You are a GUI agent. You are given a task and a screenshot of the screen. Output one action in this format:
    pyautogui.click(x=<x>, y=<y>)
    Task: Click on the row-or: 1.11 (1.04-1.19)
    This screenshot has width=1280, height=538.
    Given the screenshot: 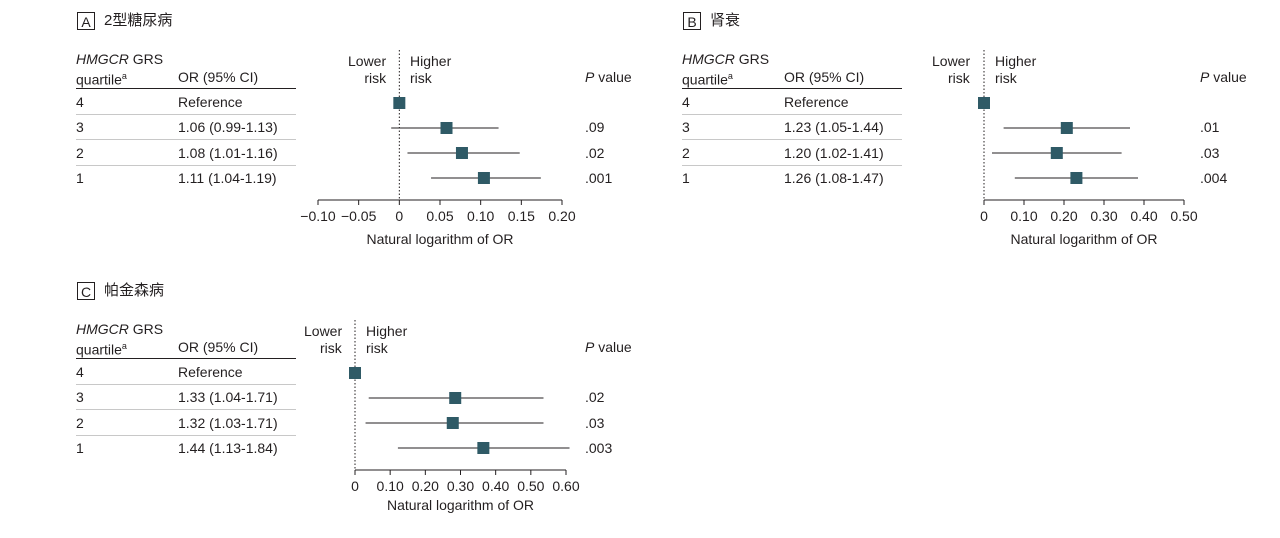 What is the action you would take?
    pyautogui.click(x=227, y=178)
    